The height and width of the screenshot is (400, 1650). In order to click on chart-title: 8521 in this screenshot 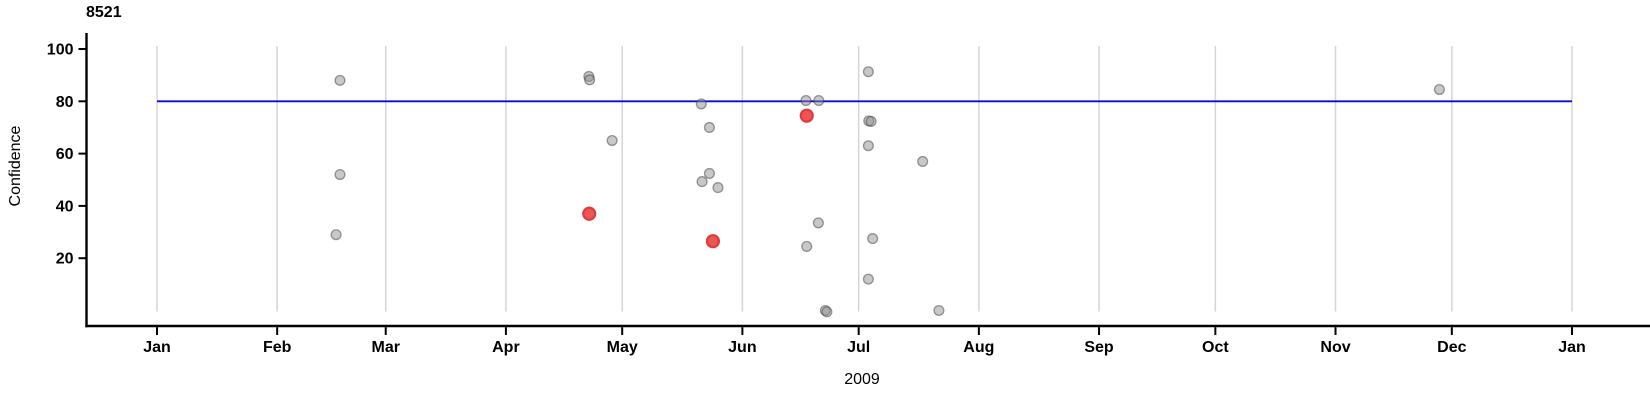, I will do `click(104, 12)`.